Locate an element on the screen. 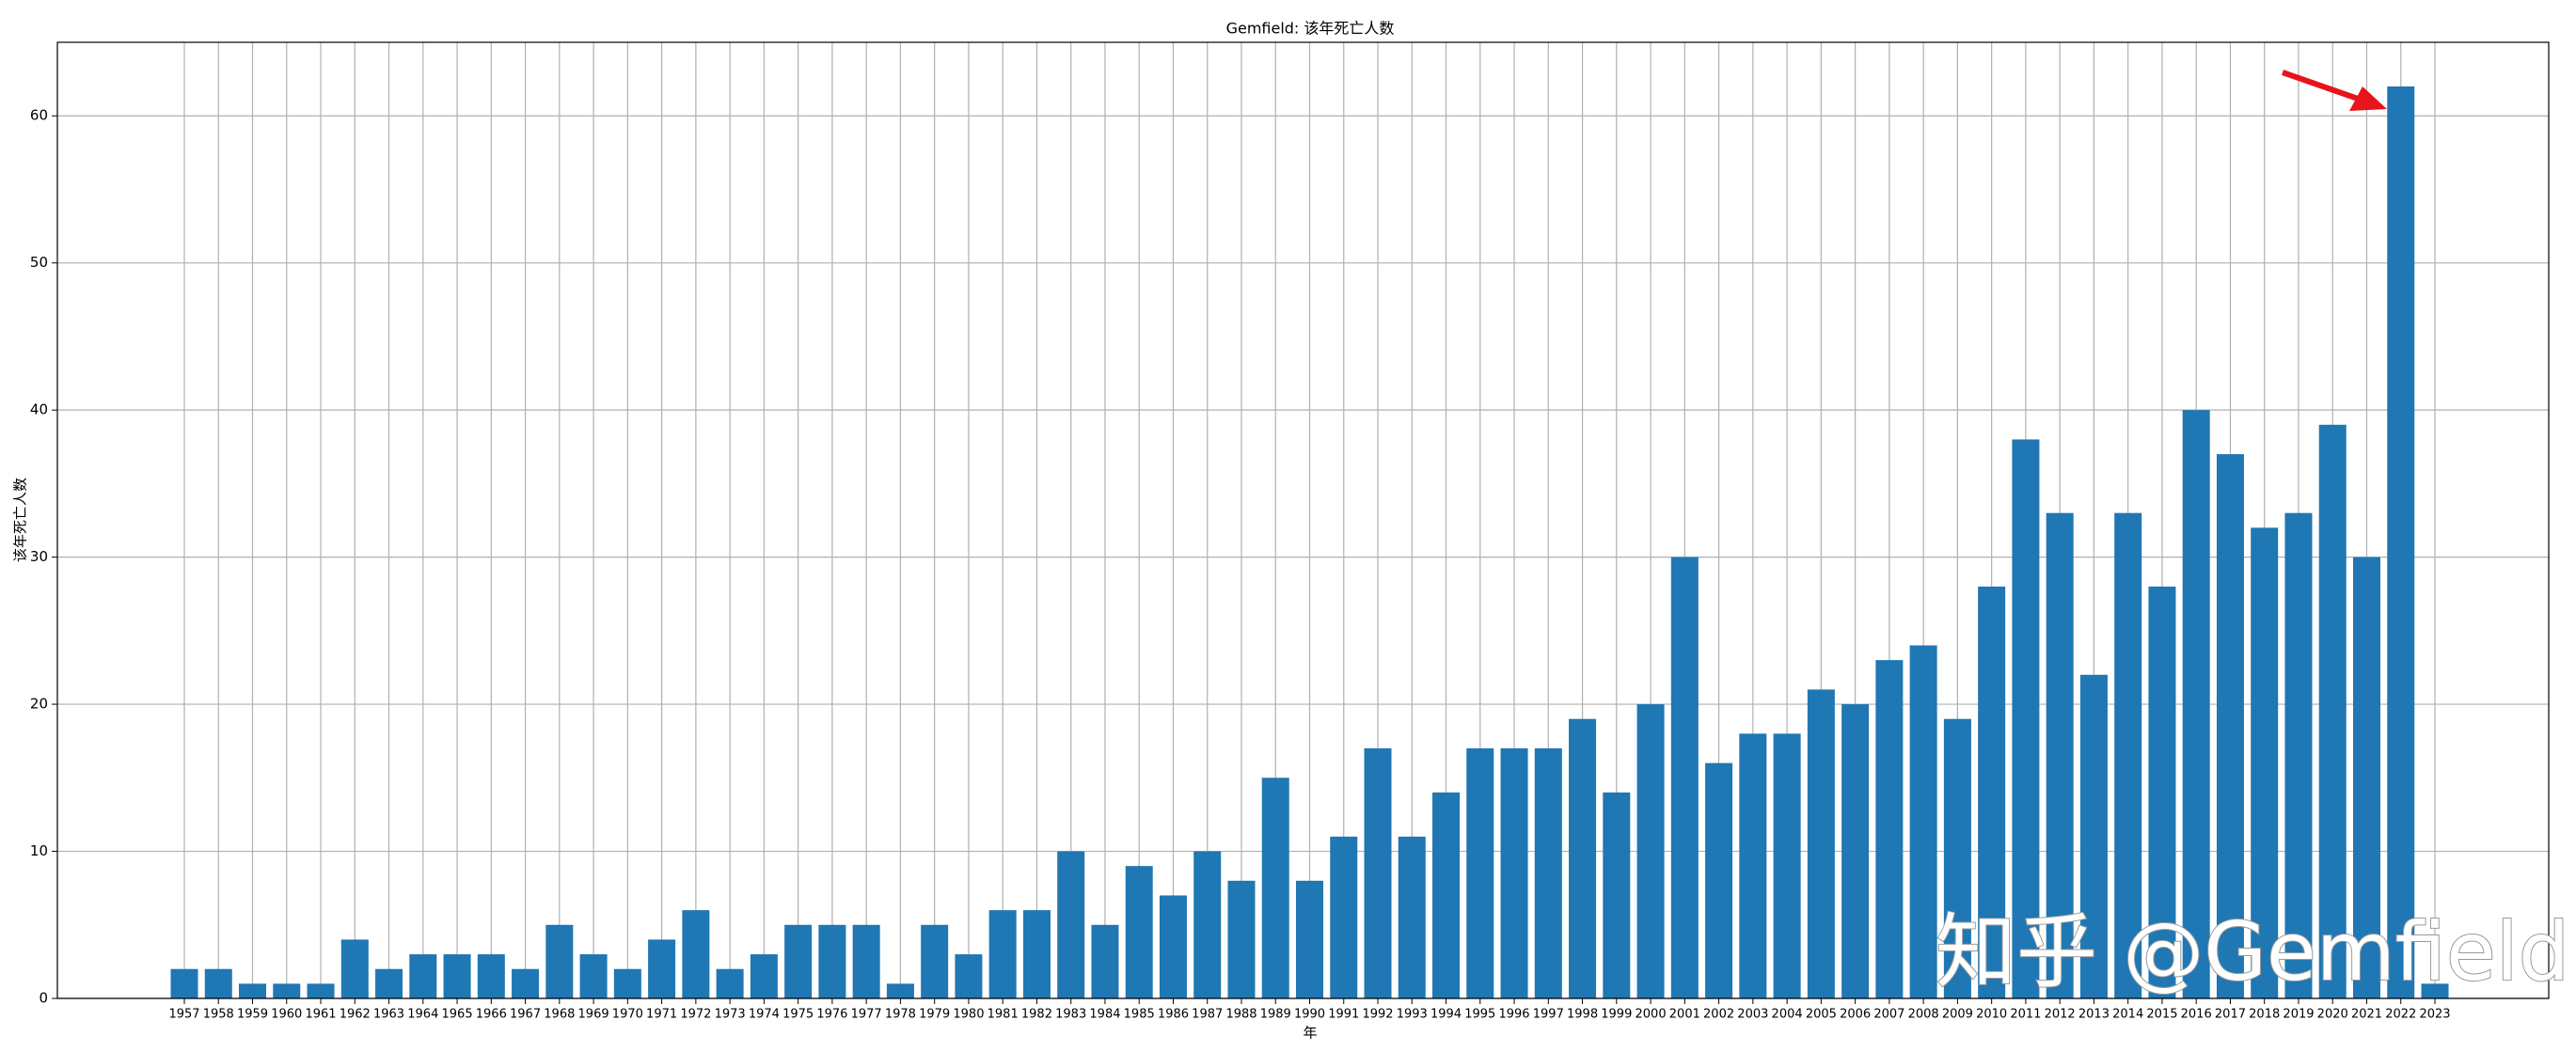  x-tick-label: 1981 is located at coordinates (1003, 1015).